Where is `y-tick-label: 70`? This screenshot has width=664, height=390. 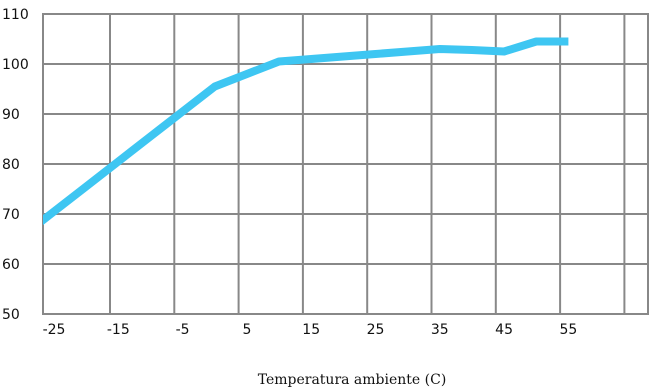 y-tick-label: 70 is located at coordinates (11, 215).